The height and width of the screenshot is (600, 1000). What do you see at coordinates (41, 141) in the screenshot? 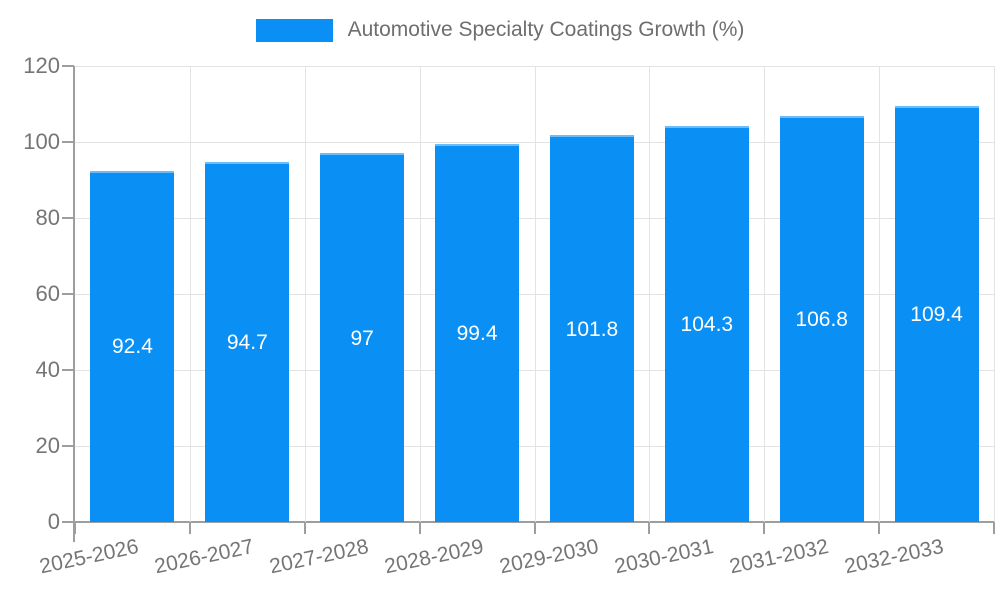
I see `y-tick-label: 100` at bounding box center [41, 141].